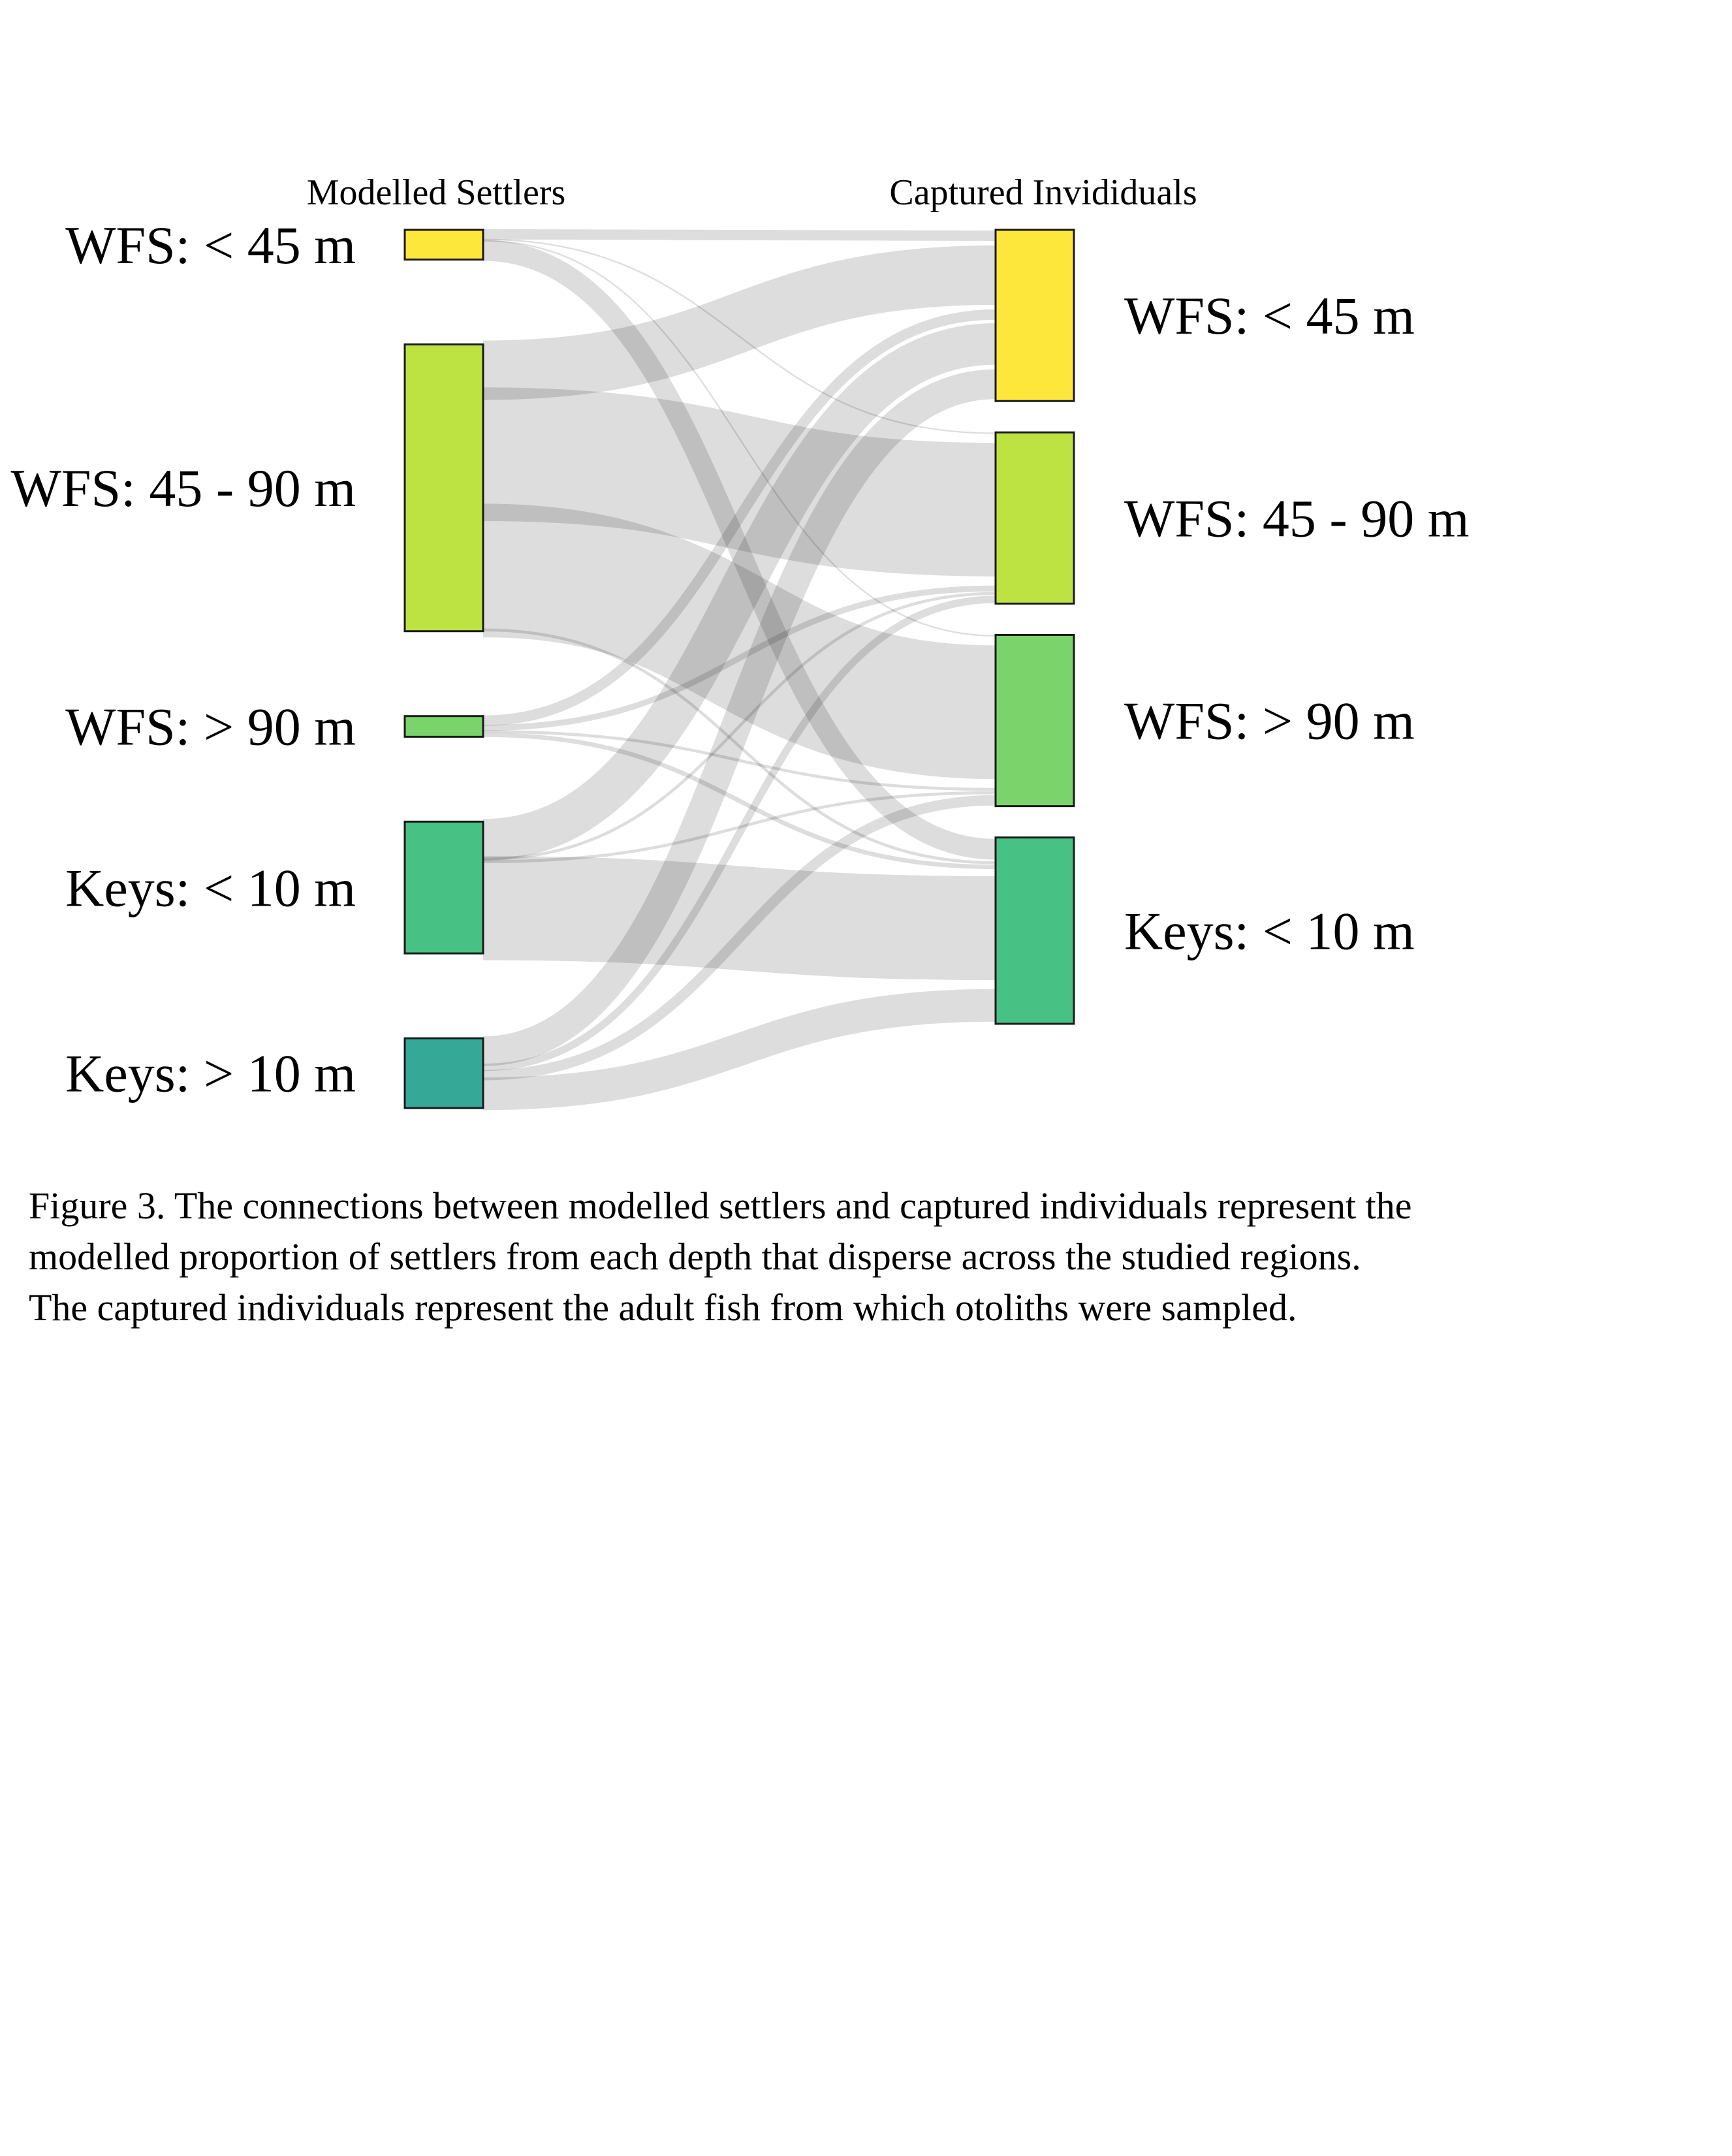 This screenshot has height=2156, width=1732. I want to click on link-s_keys_gt10-to-c_wfs_gt90, so click(739, 938).